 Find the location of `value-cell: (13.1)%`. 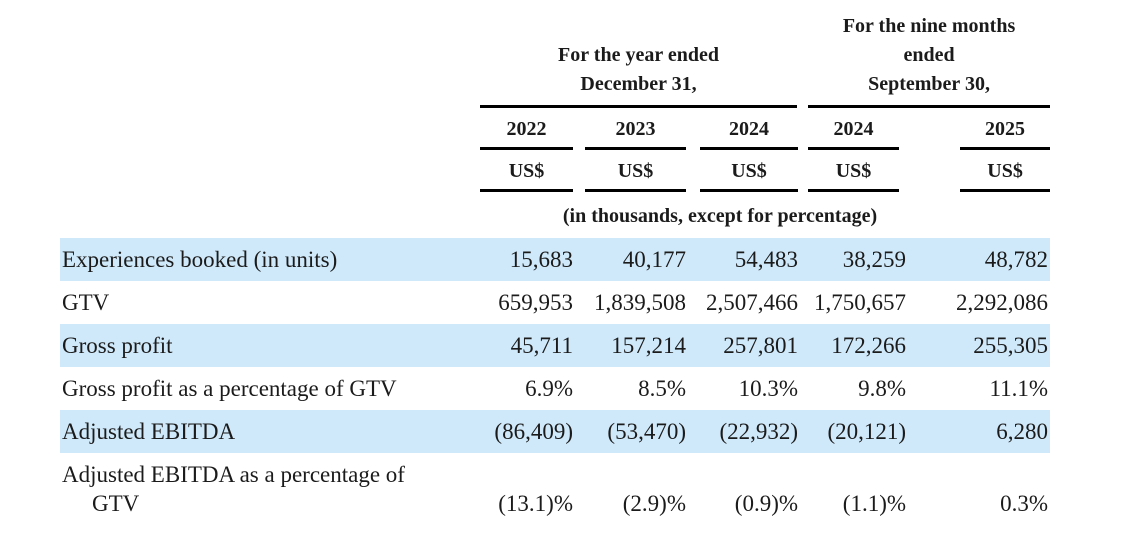

value-cell: (13.1)% is located at coordinates (535, 503).